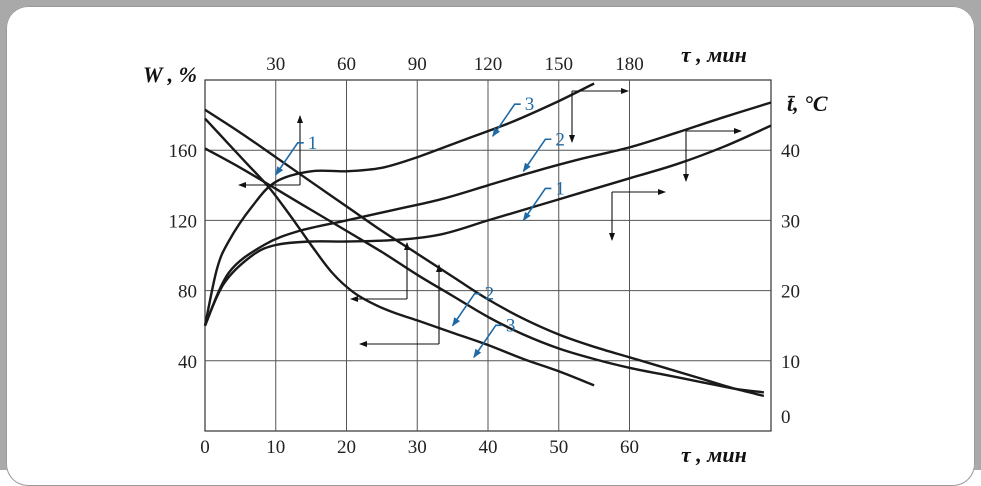  I want to click on y-right-tick-label: 30, so click(790, 221).